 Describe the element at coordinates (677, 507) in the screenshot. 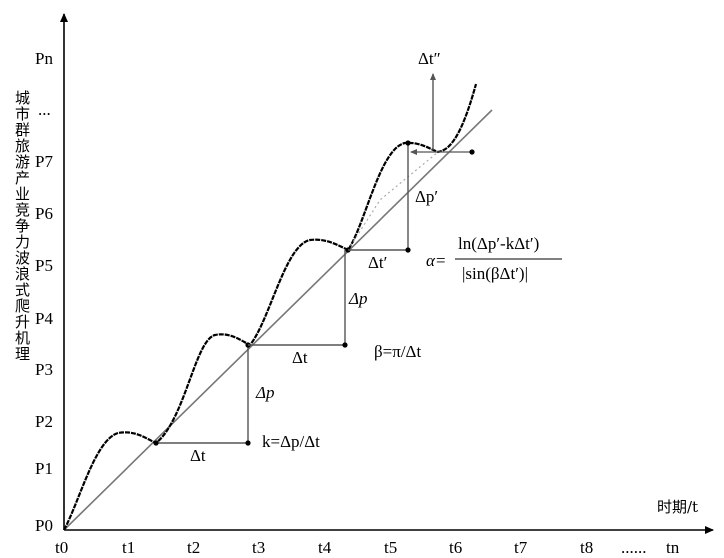

I see `x-axis-label: 时期/t` at that location.